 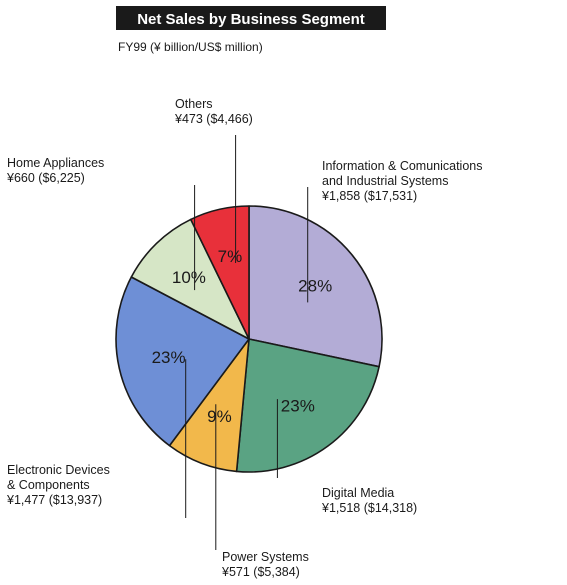 What do you see at coordinates (385, 181) in the screenshot?
I see `segment-label-line: and Industrial Systems` at bounding box center [385, 181].